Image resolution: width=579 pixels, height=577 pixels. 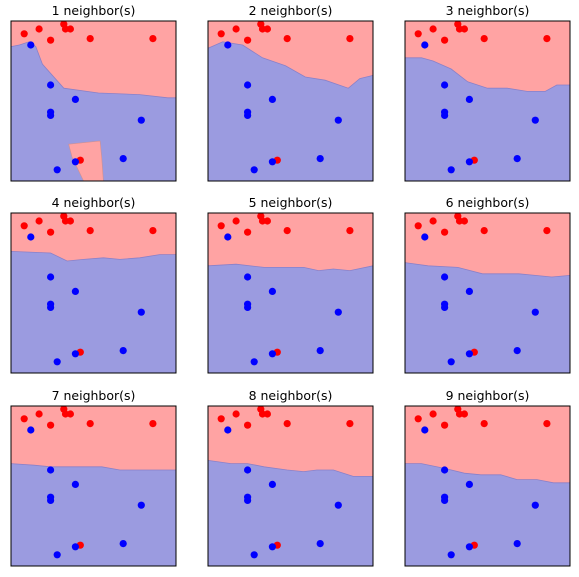 What do you see at coordinates (93, 395) in the screenshot?
I see `panel-title: 7 neighbor(s)` at bounding box center [93, 395].